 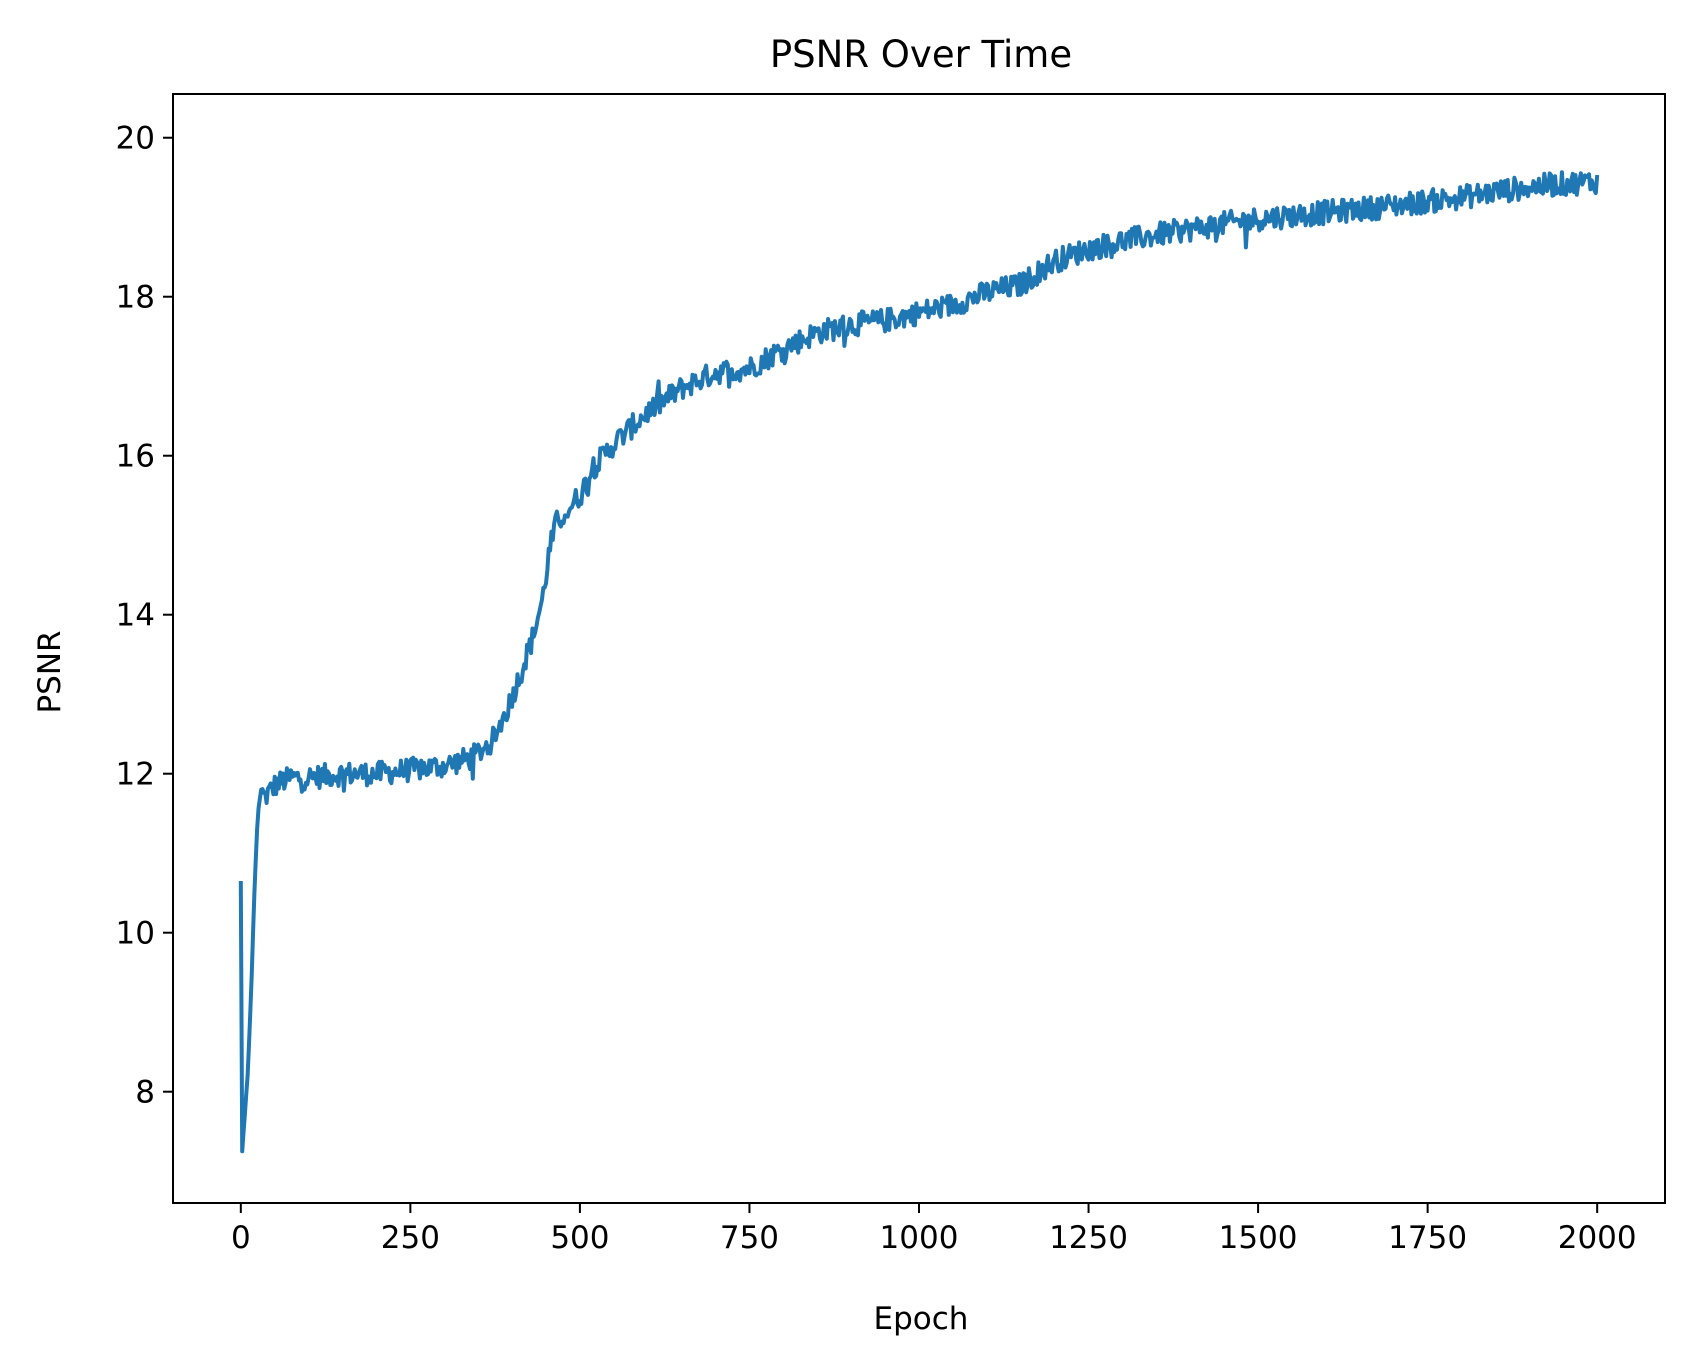 I want to click on x-tick-label: 1500, so click(x=1258, y=1238).